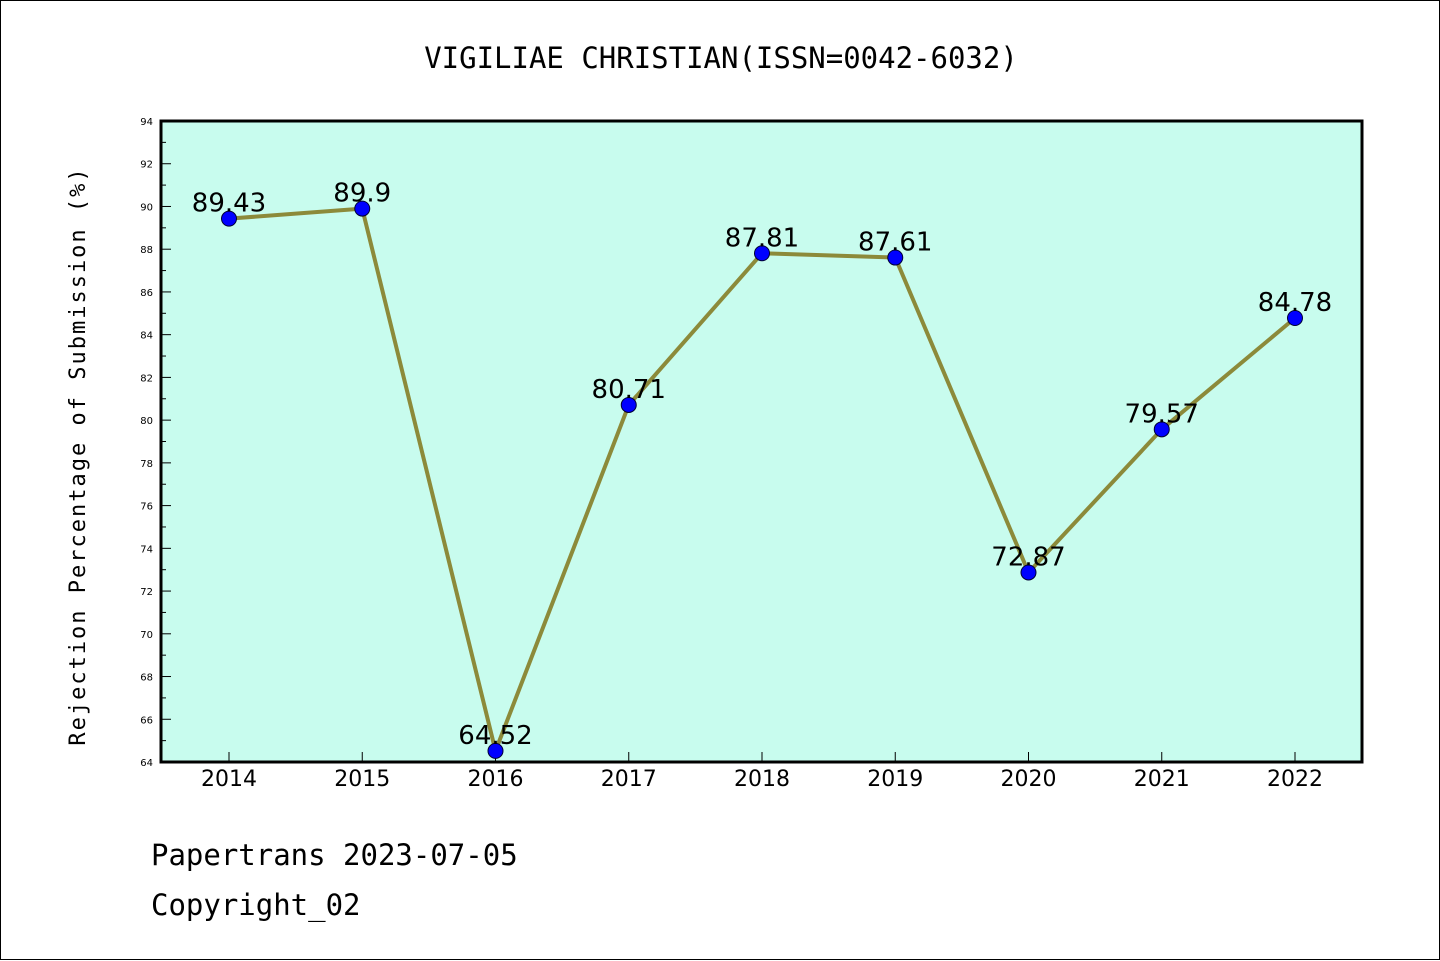 The height and width of the screenshot is (961, 1440). What do you see at coordinates (146, 207) in the screenshot?
I see `y-tick-label: 90` at bounding box center [146, 207].